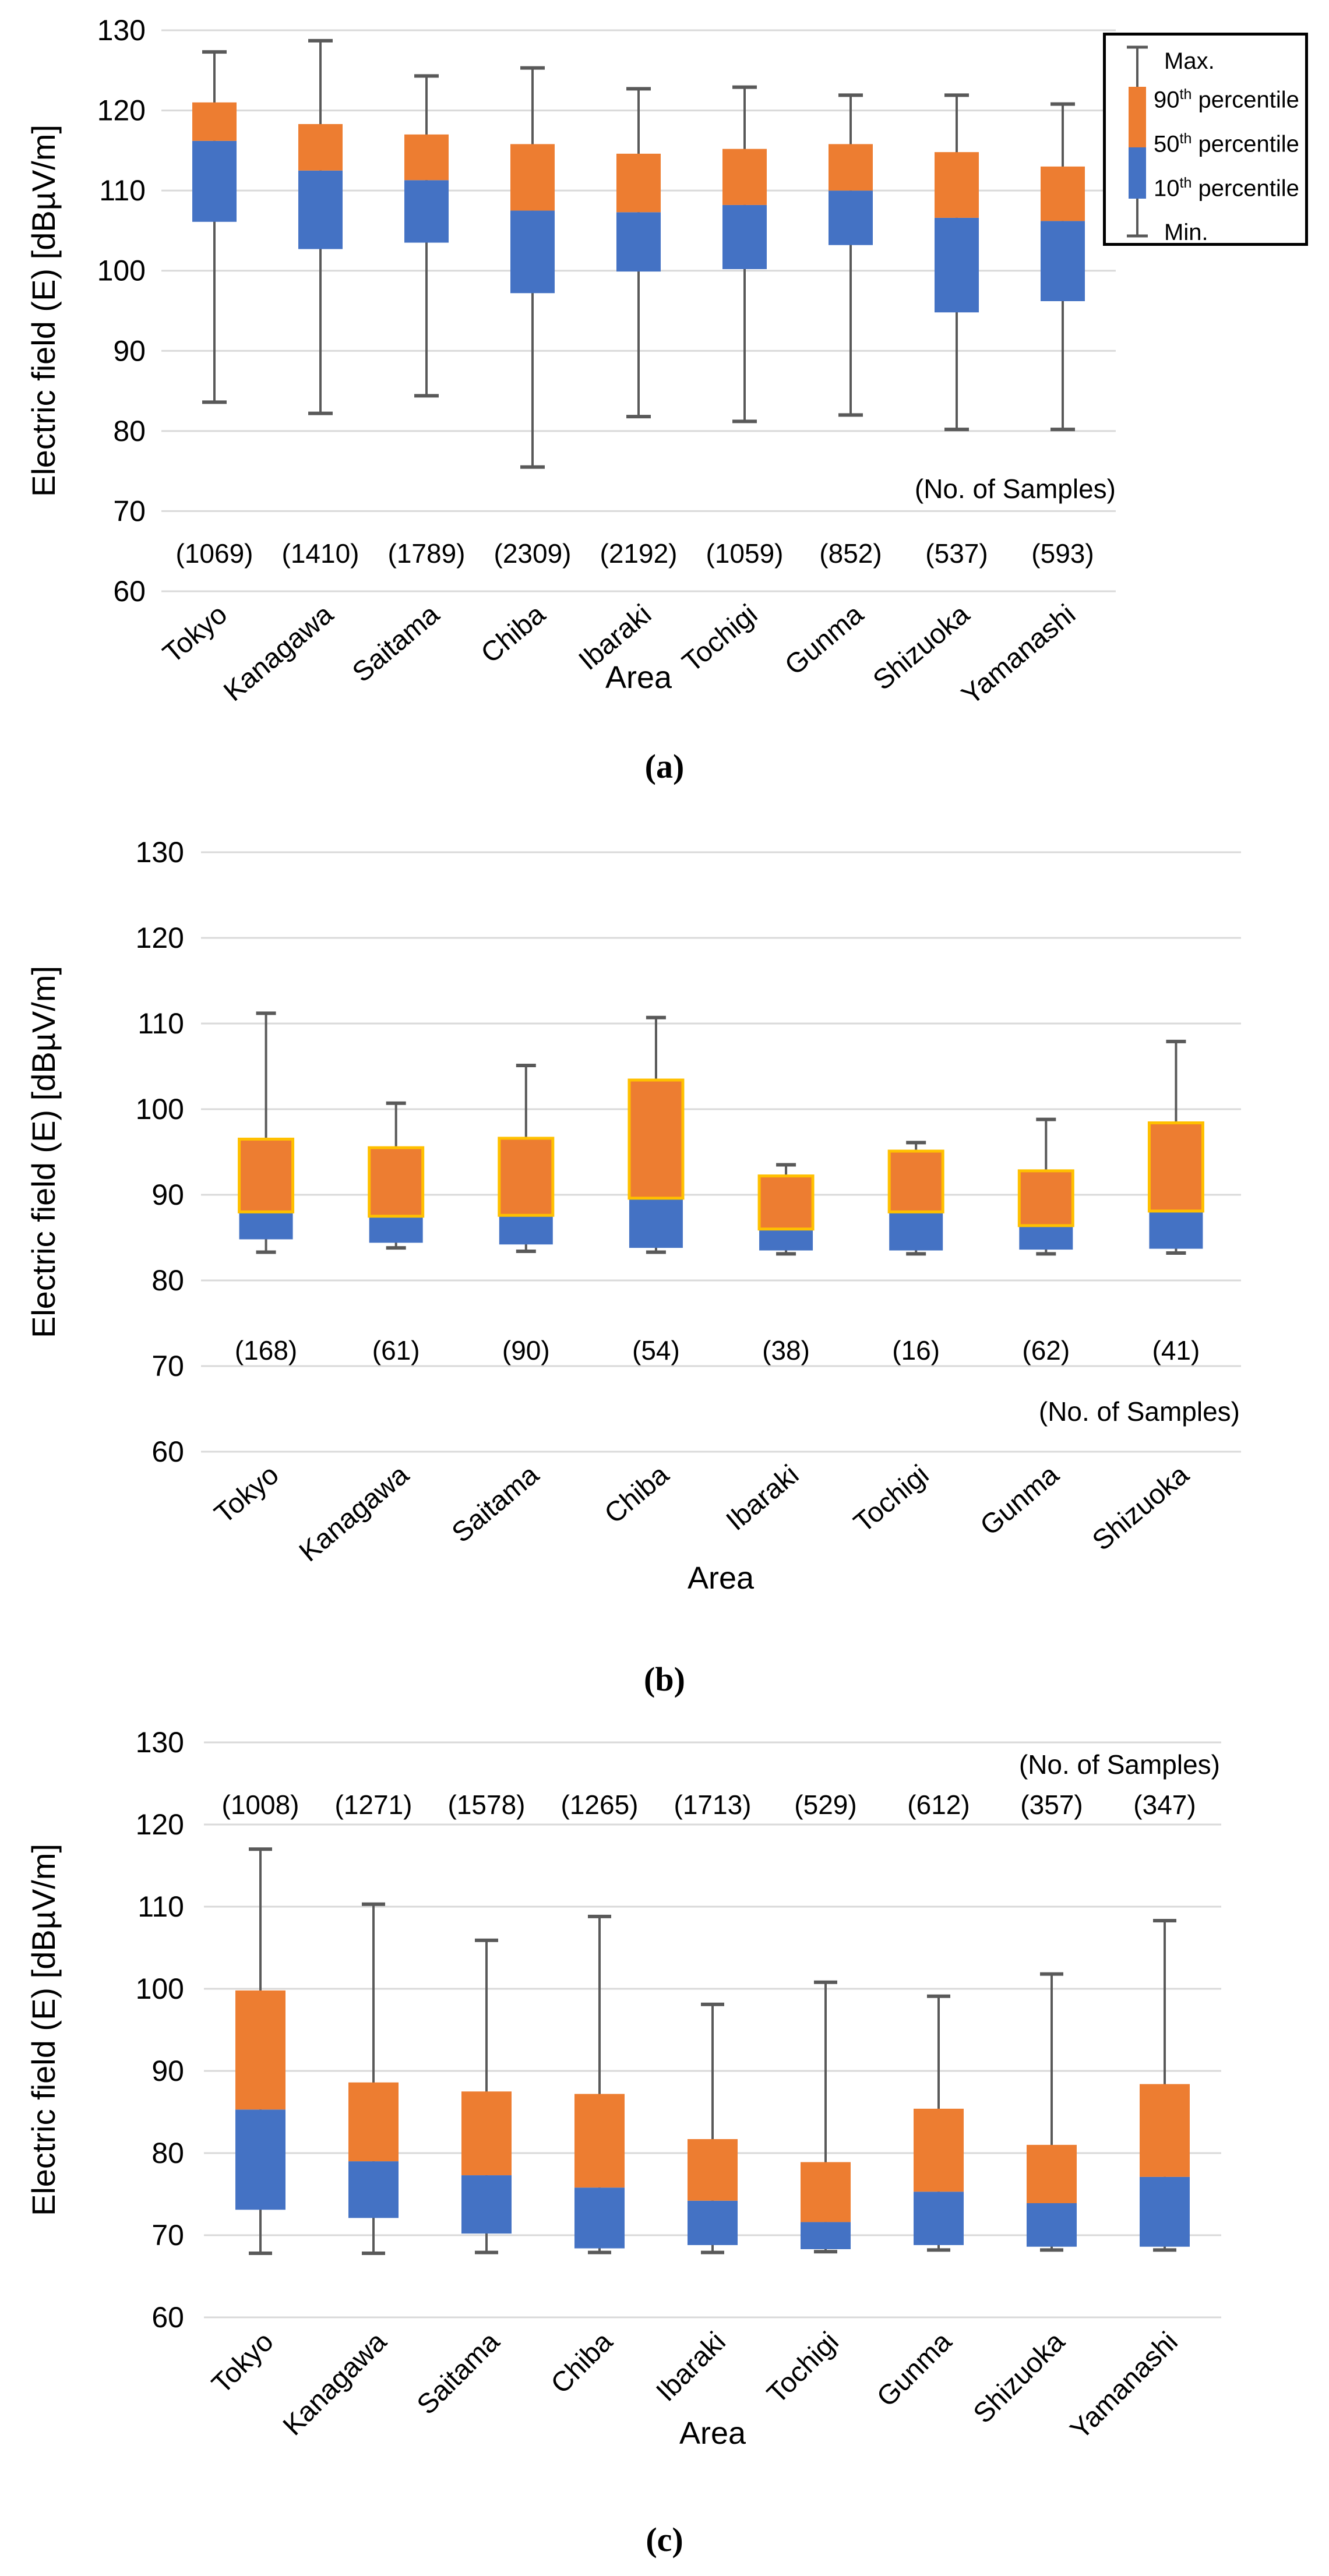  What do you see at coordinates (914, 2369) in the screenshot?
I see `chart-c-xlabel-gunma: Gunma` at bounding box center [914, 2369].